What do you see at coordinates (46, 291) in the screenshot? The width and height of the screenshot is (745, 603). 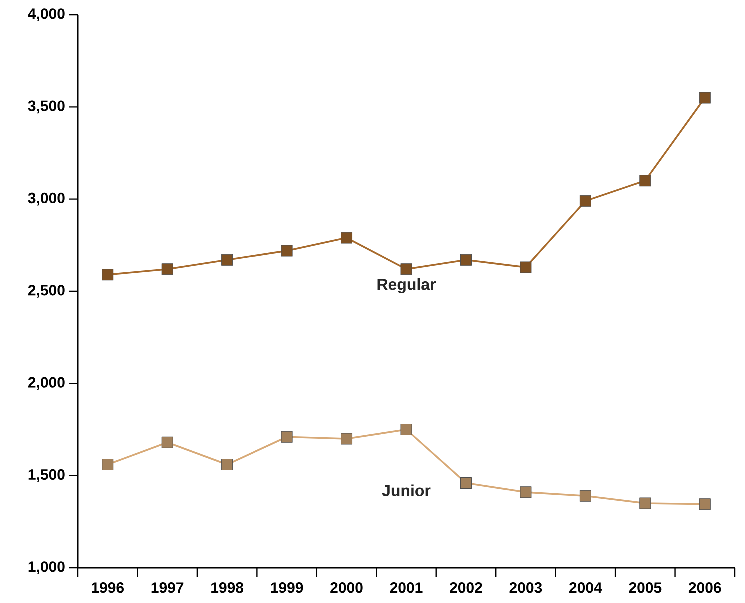 I see `y-tick-label: 2,500` at bounding box center [46, 291].